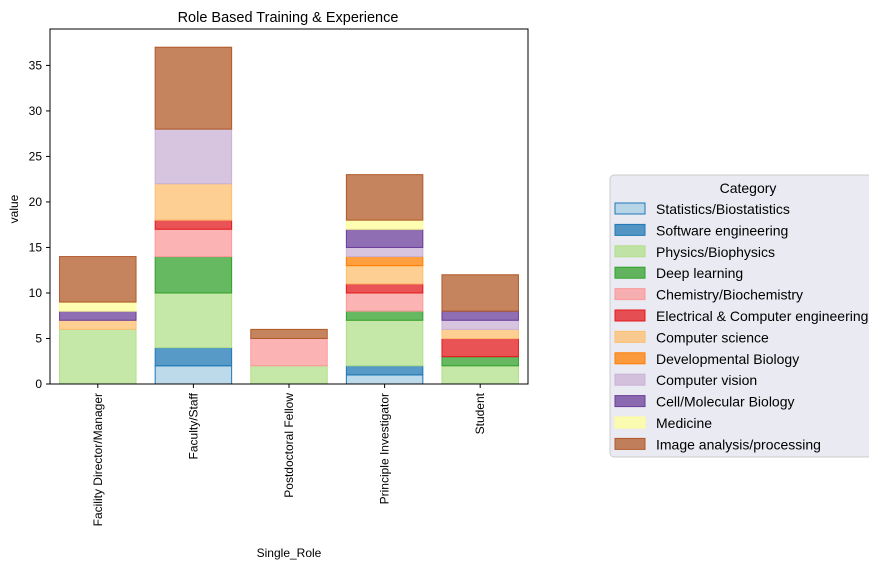 The image size is (869, 569). I want to click on legend-label: Chemistry/Biochemistry, so click(729, 295).